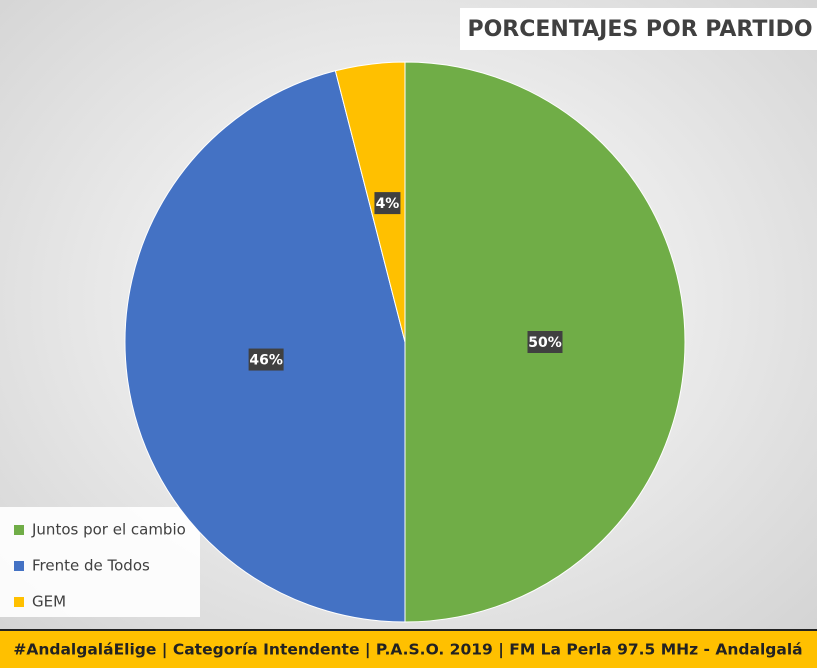 The height and width of the screenshot is (668, 817). I want to click on data-label: 50%, so click(545, 343).